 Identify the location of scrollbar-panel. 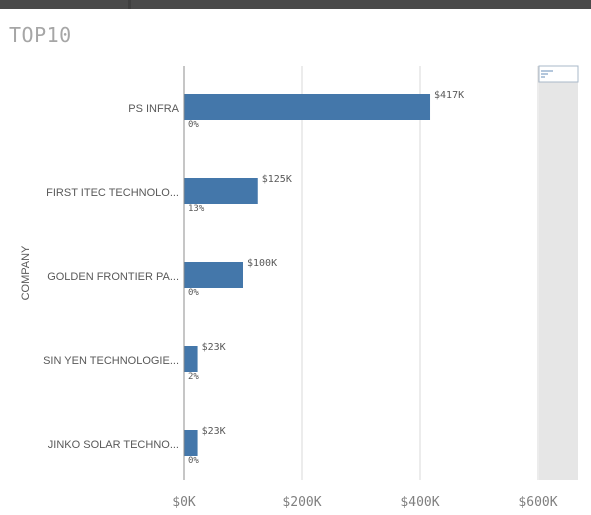
(558, 272).